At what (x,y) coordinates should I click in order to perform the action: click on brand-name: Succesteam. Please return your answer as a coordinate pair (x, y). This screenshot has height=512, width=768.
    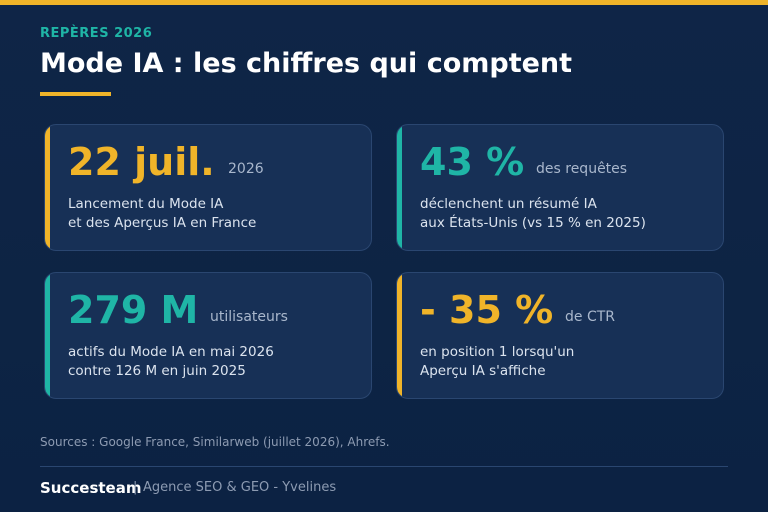
    Looking at the image, I should click on (91, 488).